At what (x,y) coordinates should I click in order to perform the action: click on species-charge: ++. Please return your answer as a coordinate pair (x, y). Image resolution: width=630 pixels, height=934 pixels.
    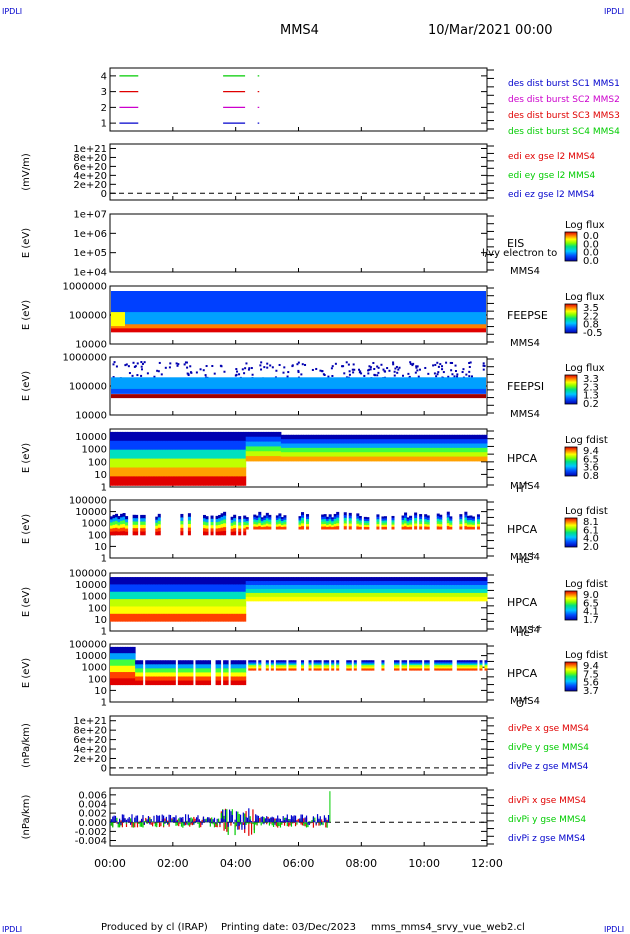
    Looking at the image, I should click on (535, 627).